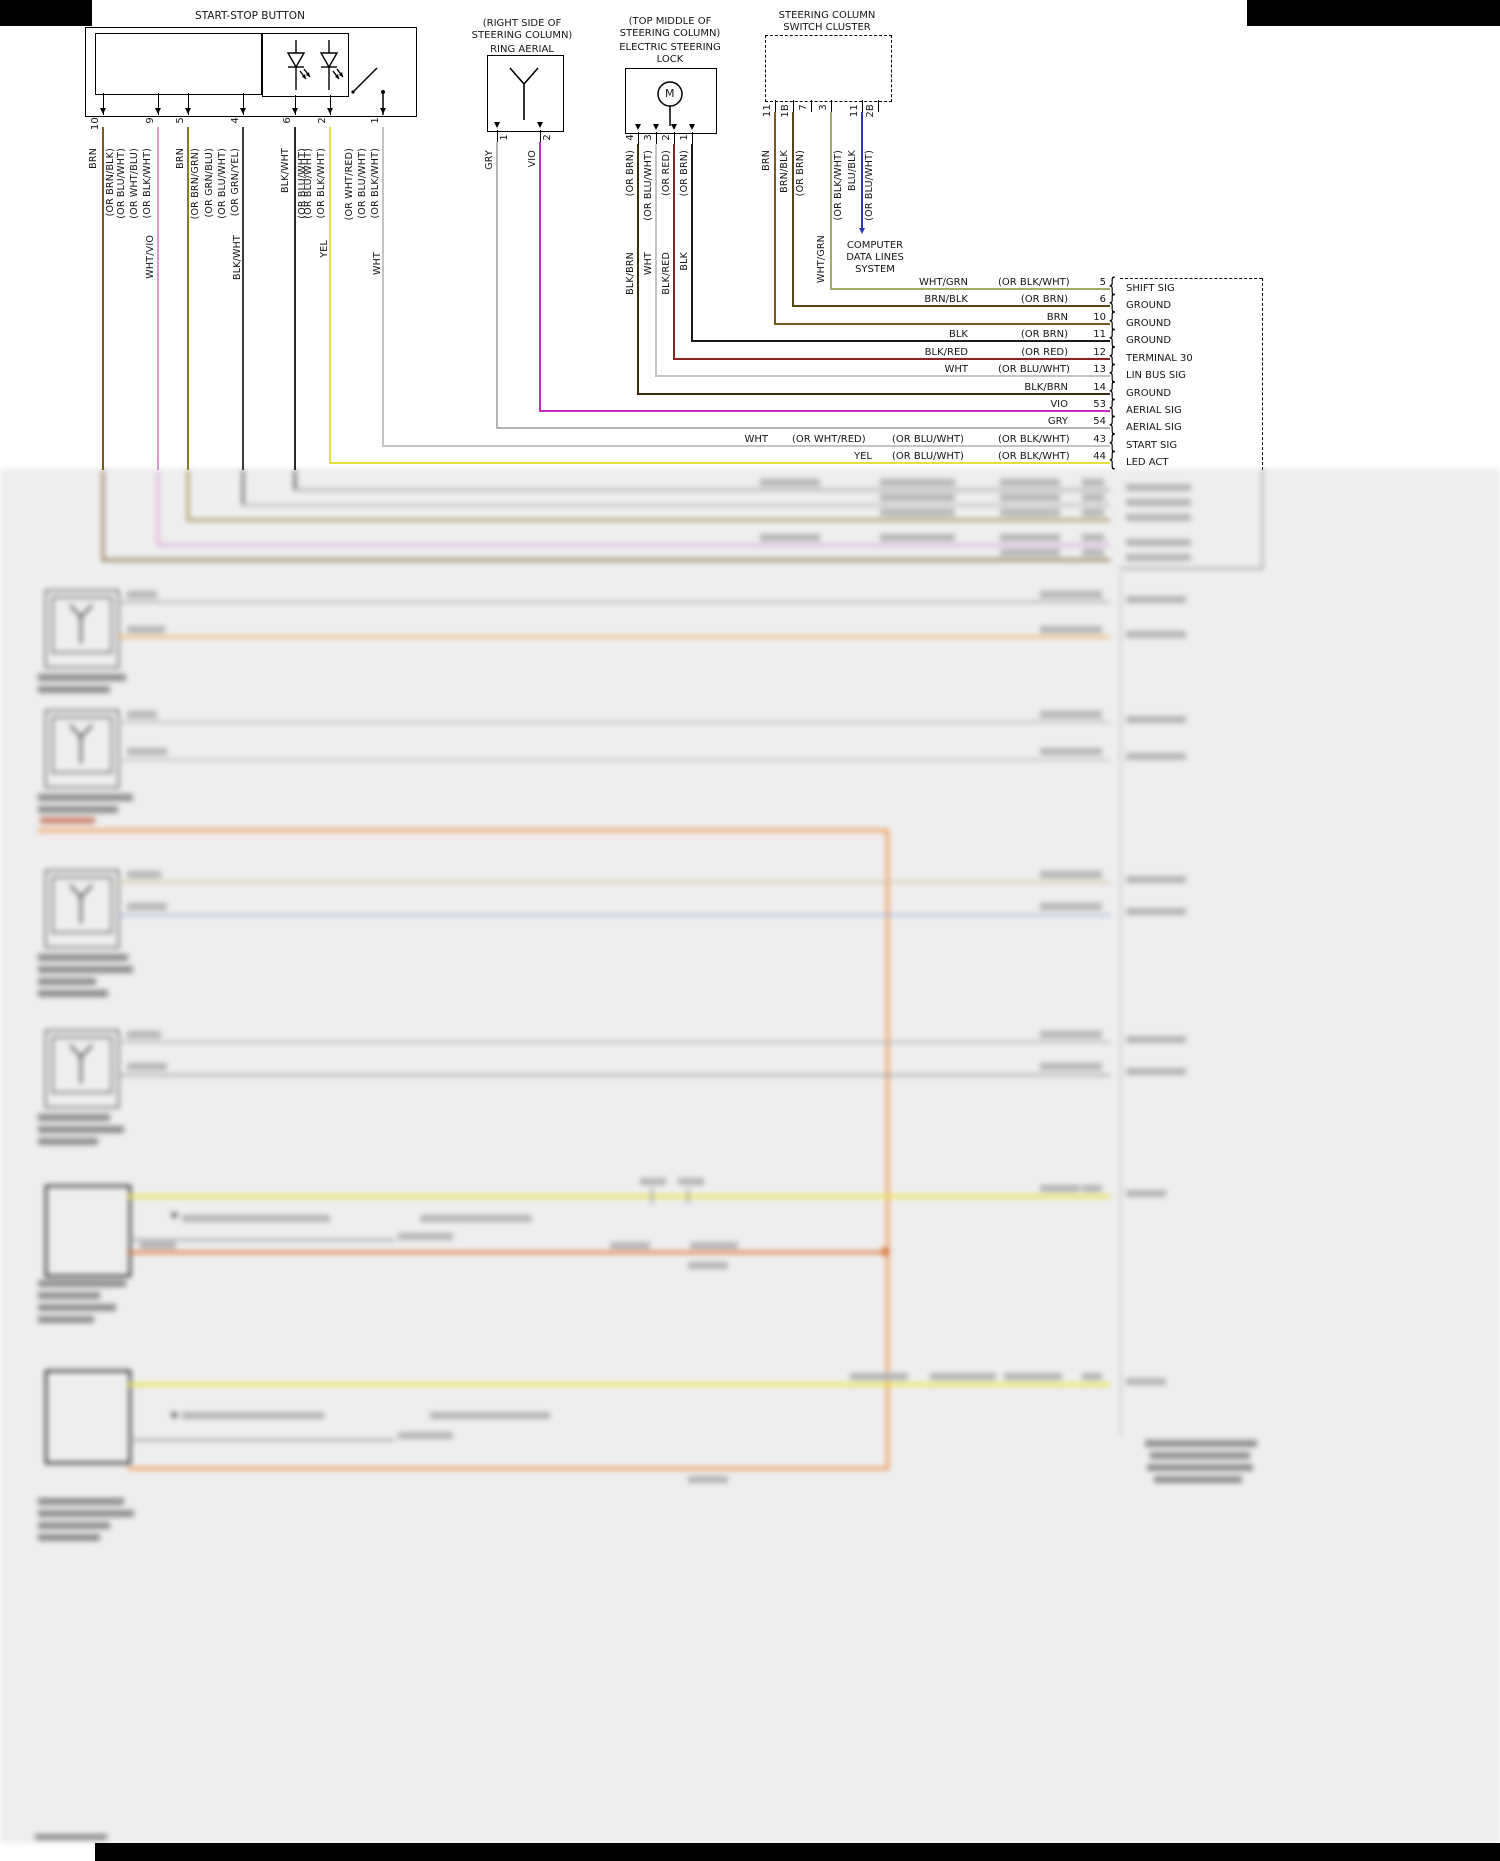  Describe the element at coordinates (875, 245) in the screenshot. I see `computer-data-lines-label: COMPUTER` at that location.